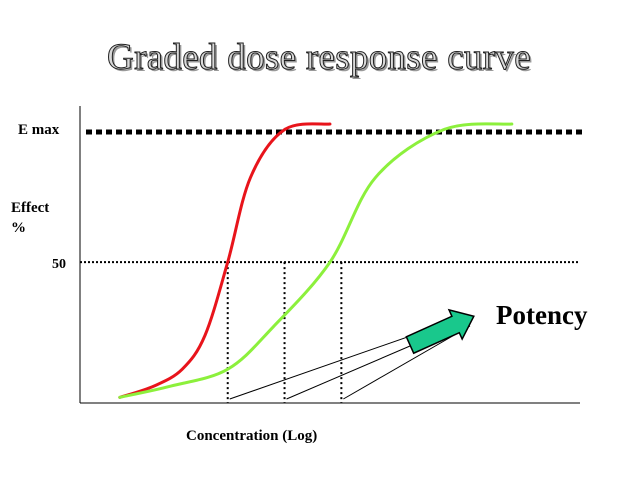 The height and width of the screenshot is (478, 638). What do you see at coordinates (440, 331) in the screenshot?
I see `potency-arrow` at bounding box center [440, 331].